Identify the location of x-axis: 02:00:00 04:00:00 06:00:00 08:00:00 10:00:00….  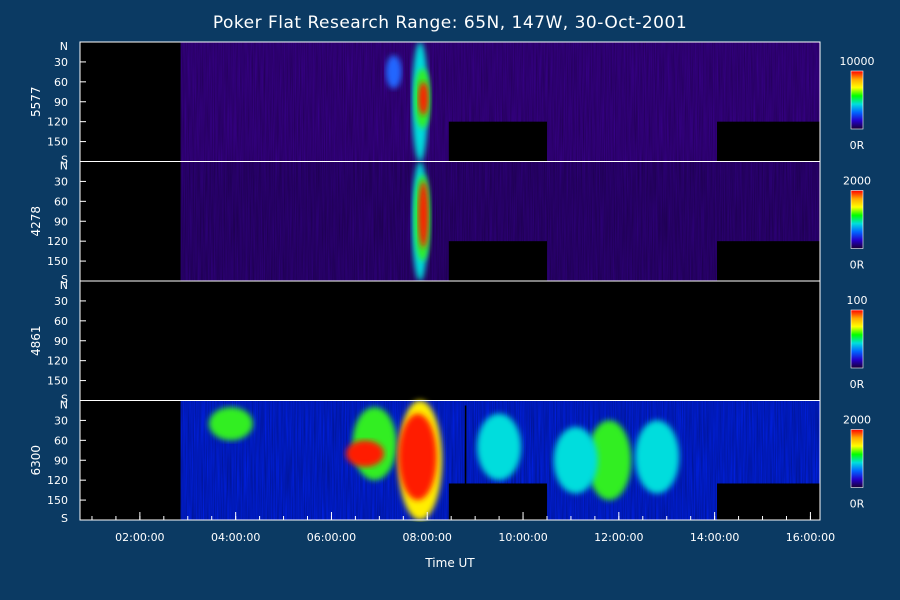
(463, 528).